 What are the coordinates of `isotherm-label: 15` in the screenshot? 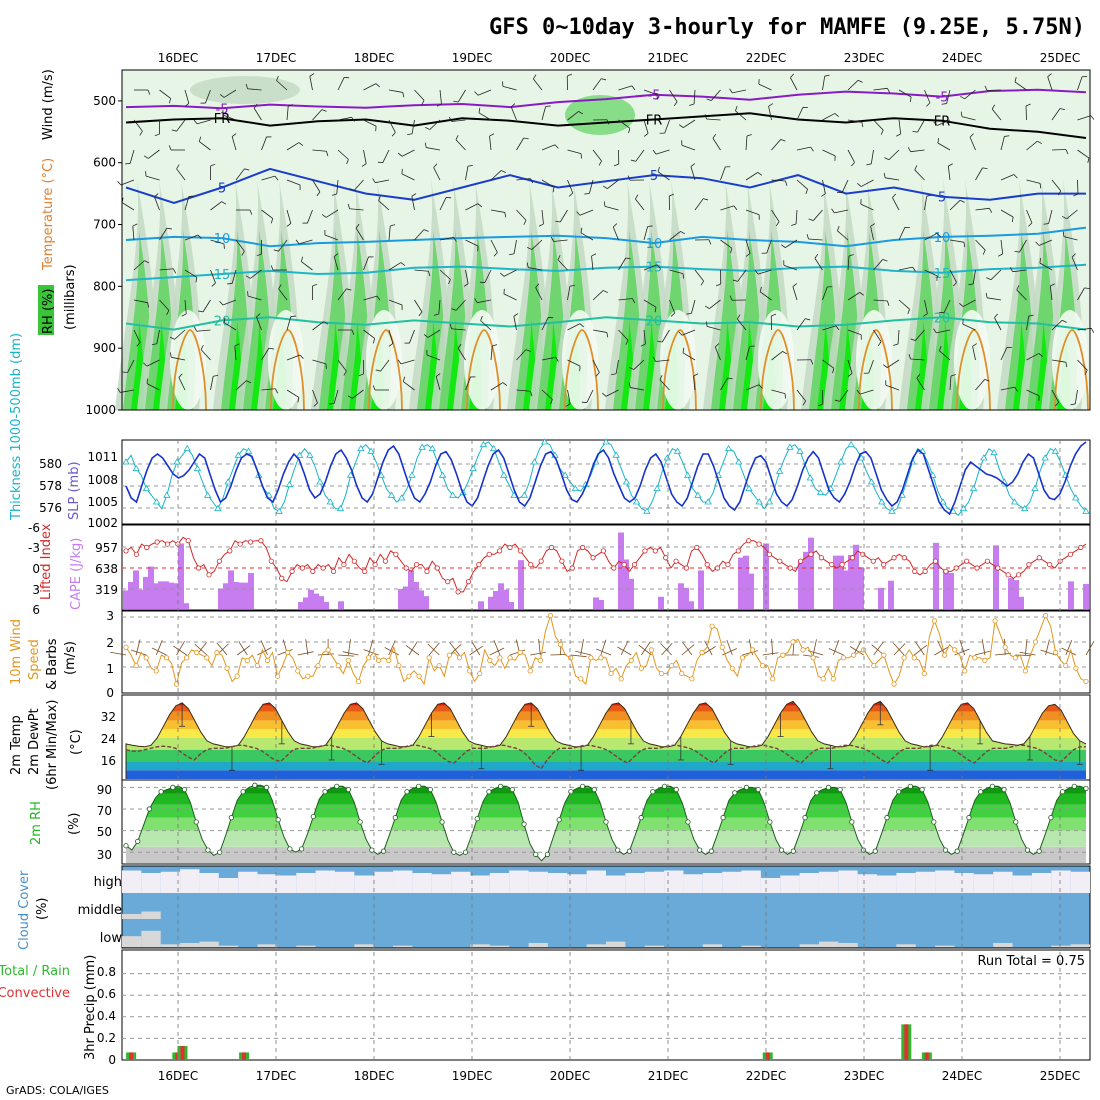 It's located at (654, 268).